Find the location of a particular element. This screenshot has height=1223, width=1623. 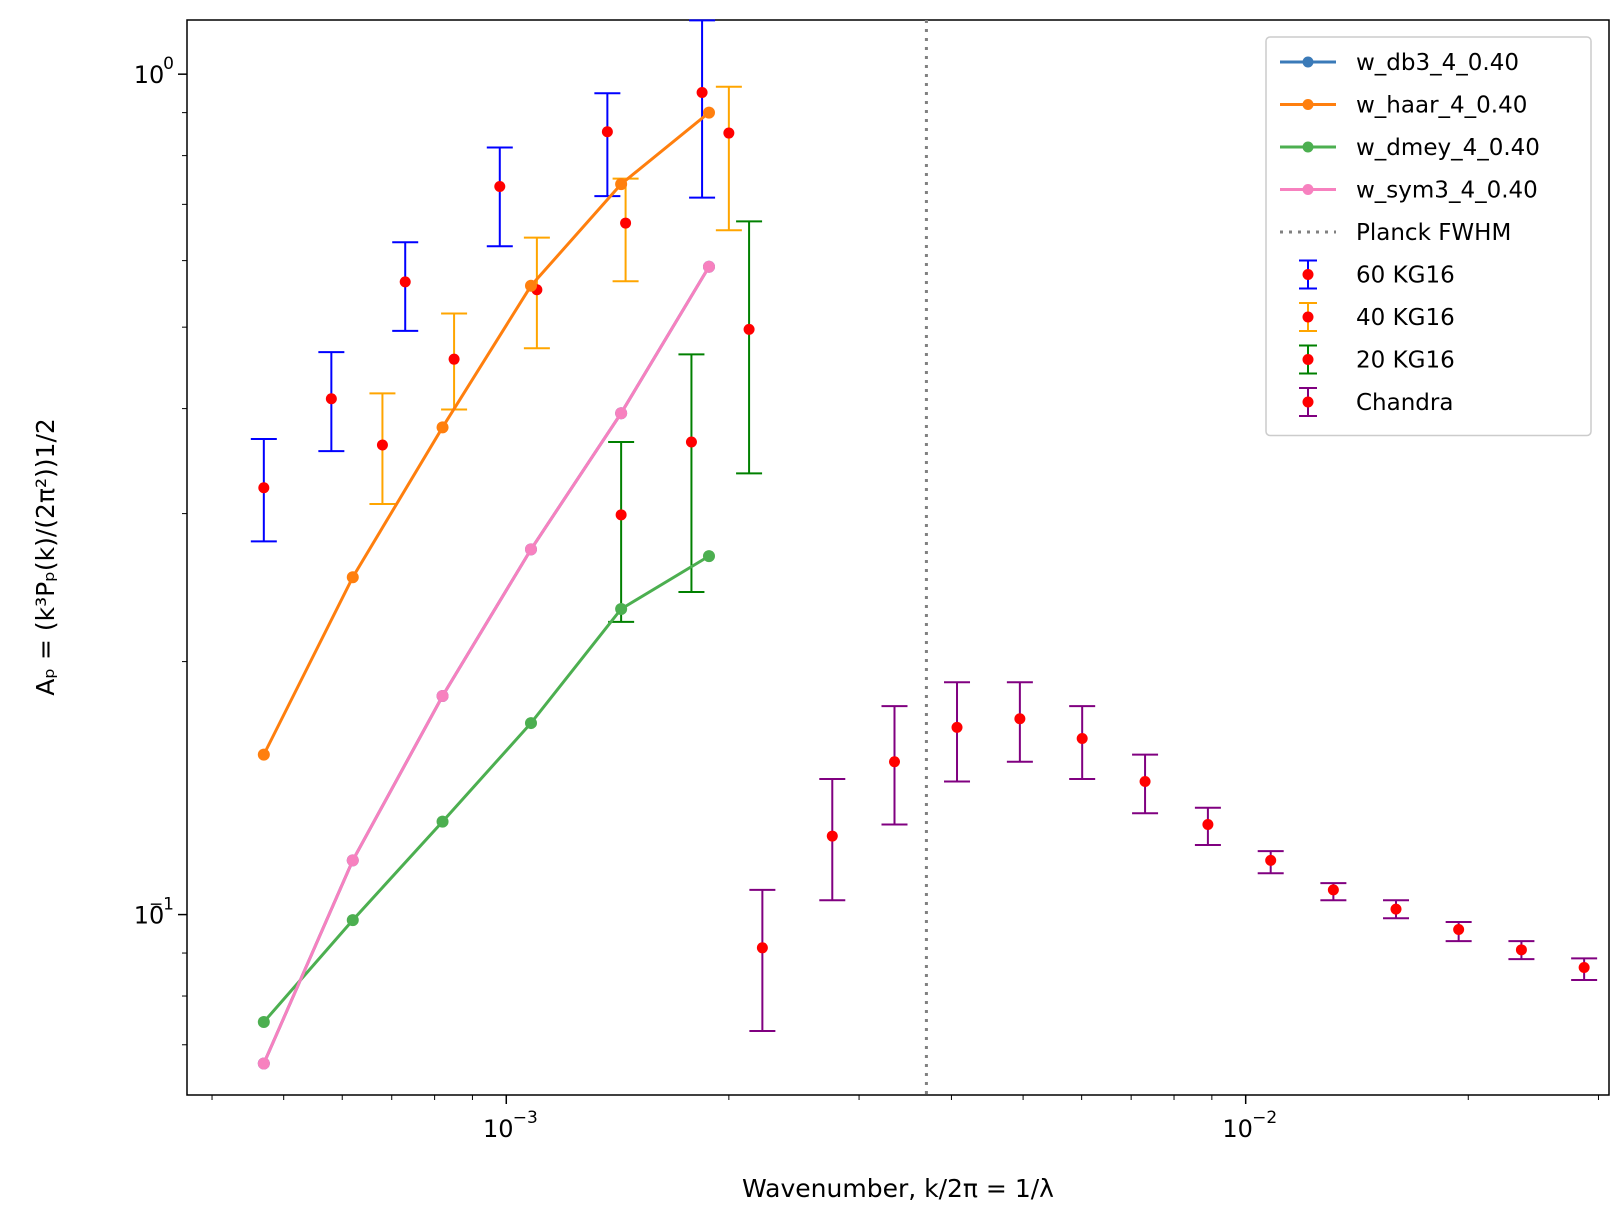

legend-item: w_haar_4_0.40 is located at coordinates (1403, 106).